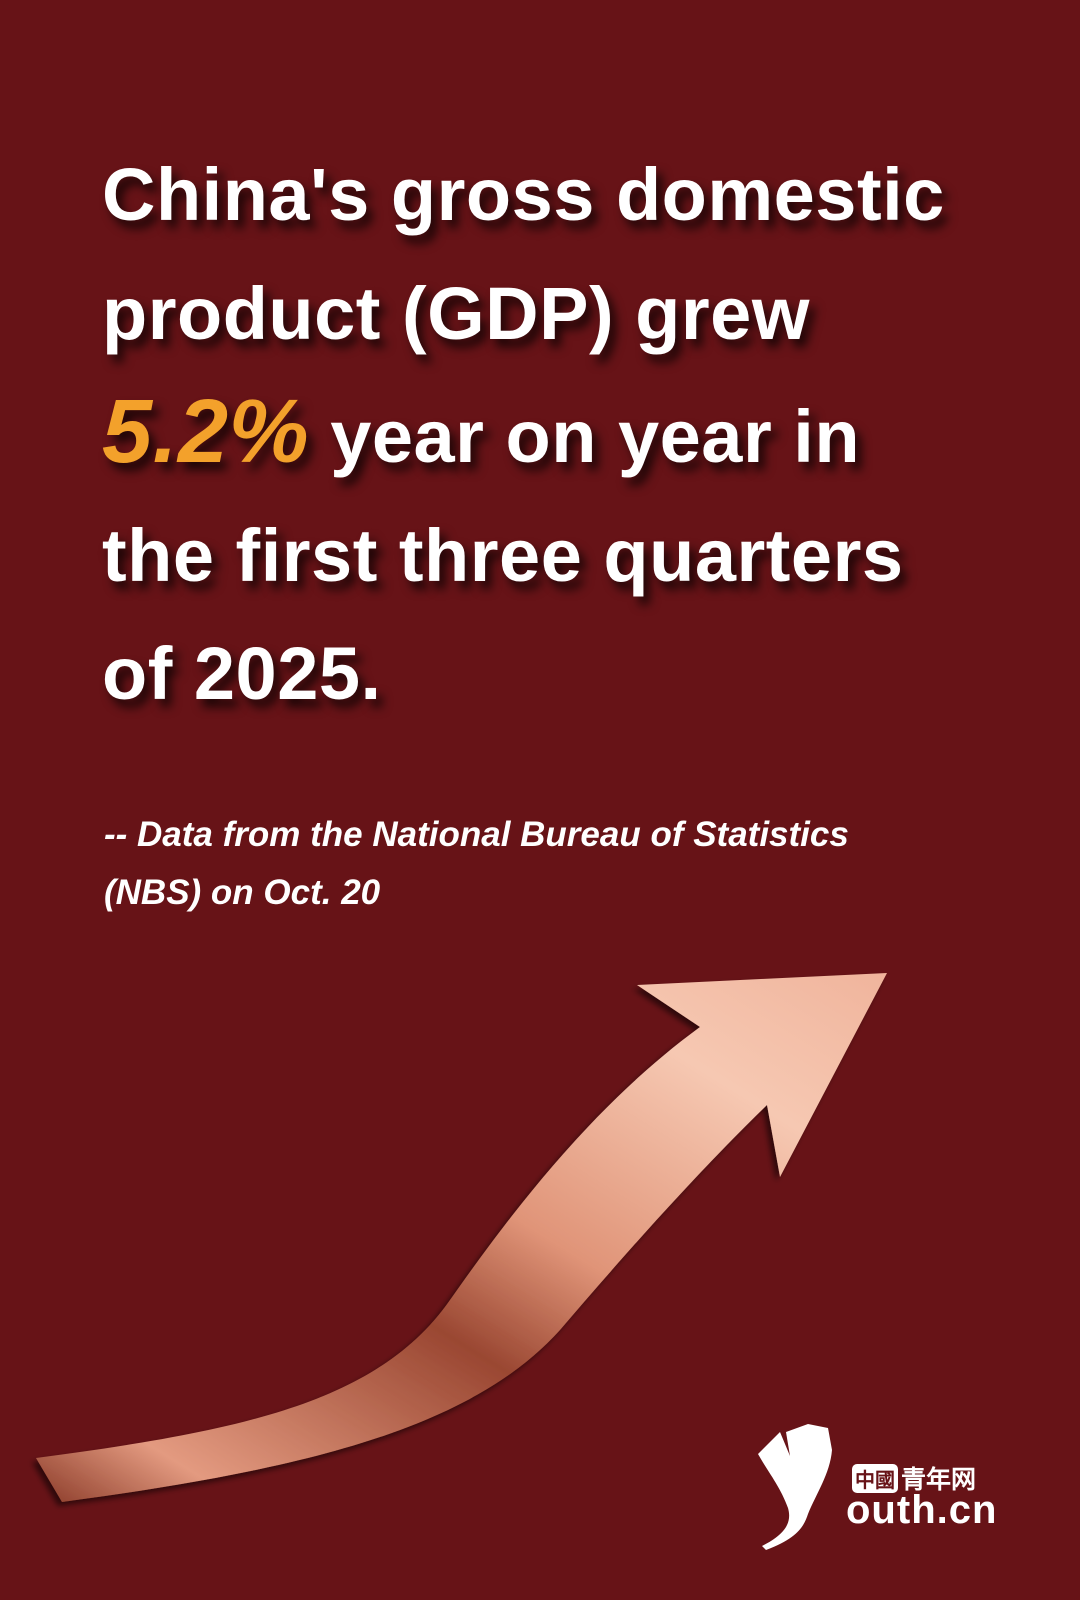  Describe the element at coordinates (939, 1480) in the screenshot. I see `logo-cn-rest: 青年网` at that location.